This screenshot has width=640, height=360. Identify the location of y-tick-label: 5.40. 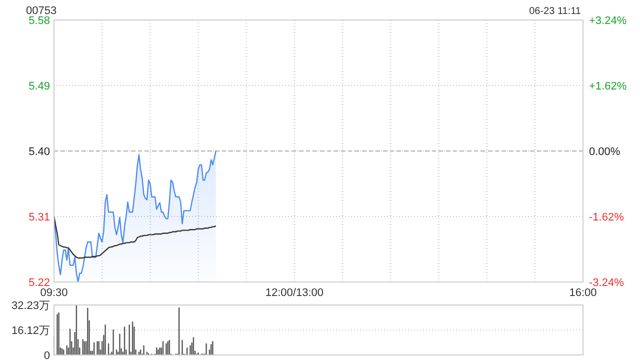
(39, 152).